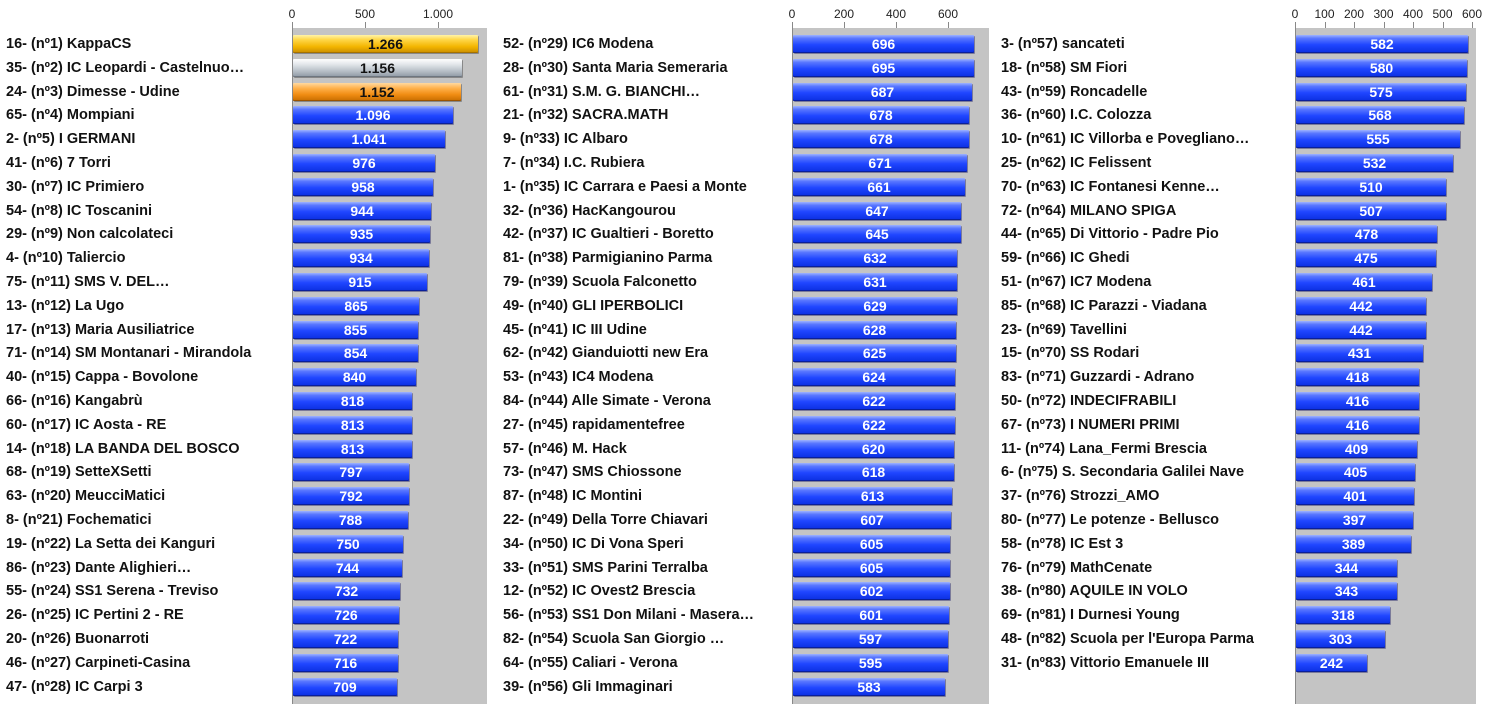 The height and width of the screenshot is (712, 1491). What do you see at coordinates (65, 305) in the screenshot?
I see `category-label: 13- (nº12) La Ugo` at bounding box center [65, 305].